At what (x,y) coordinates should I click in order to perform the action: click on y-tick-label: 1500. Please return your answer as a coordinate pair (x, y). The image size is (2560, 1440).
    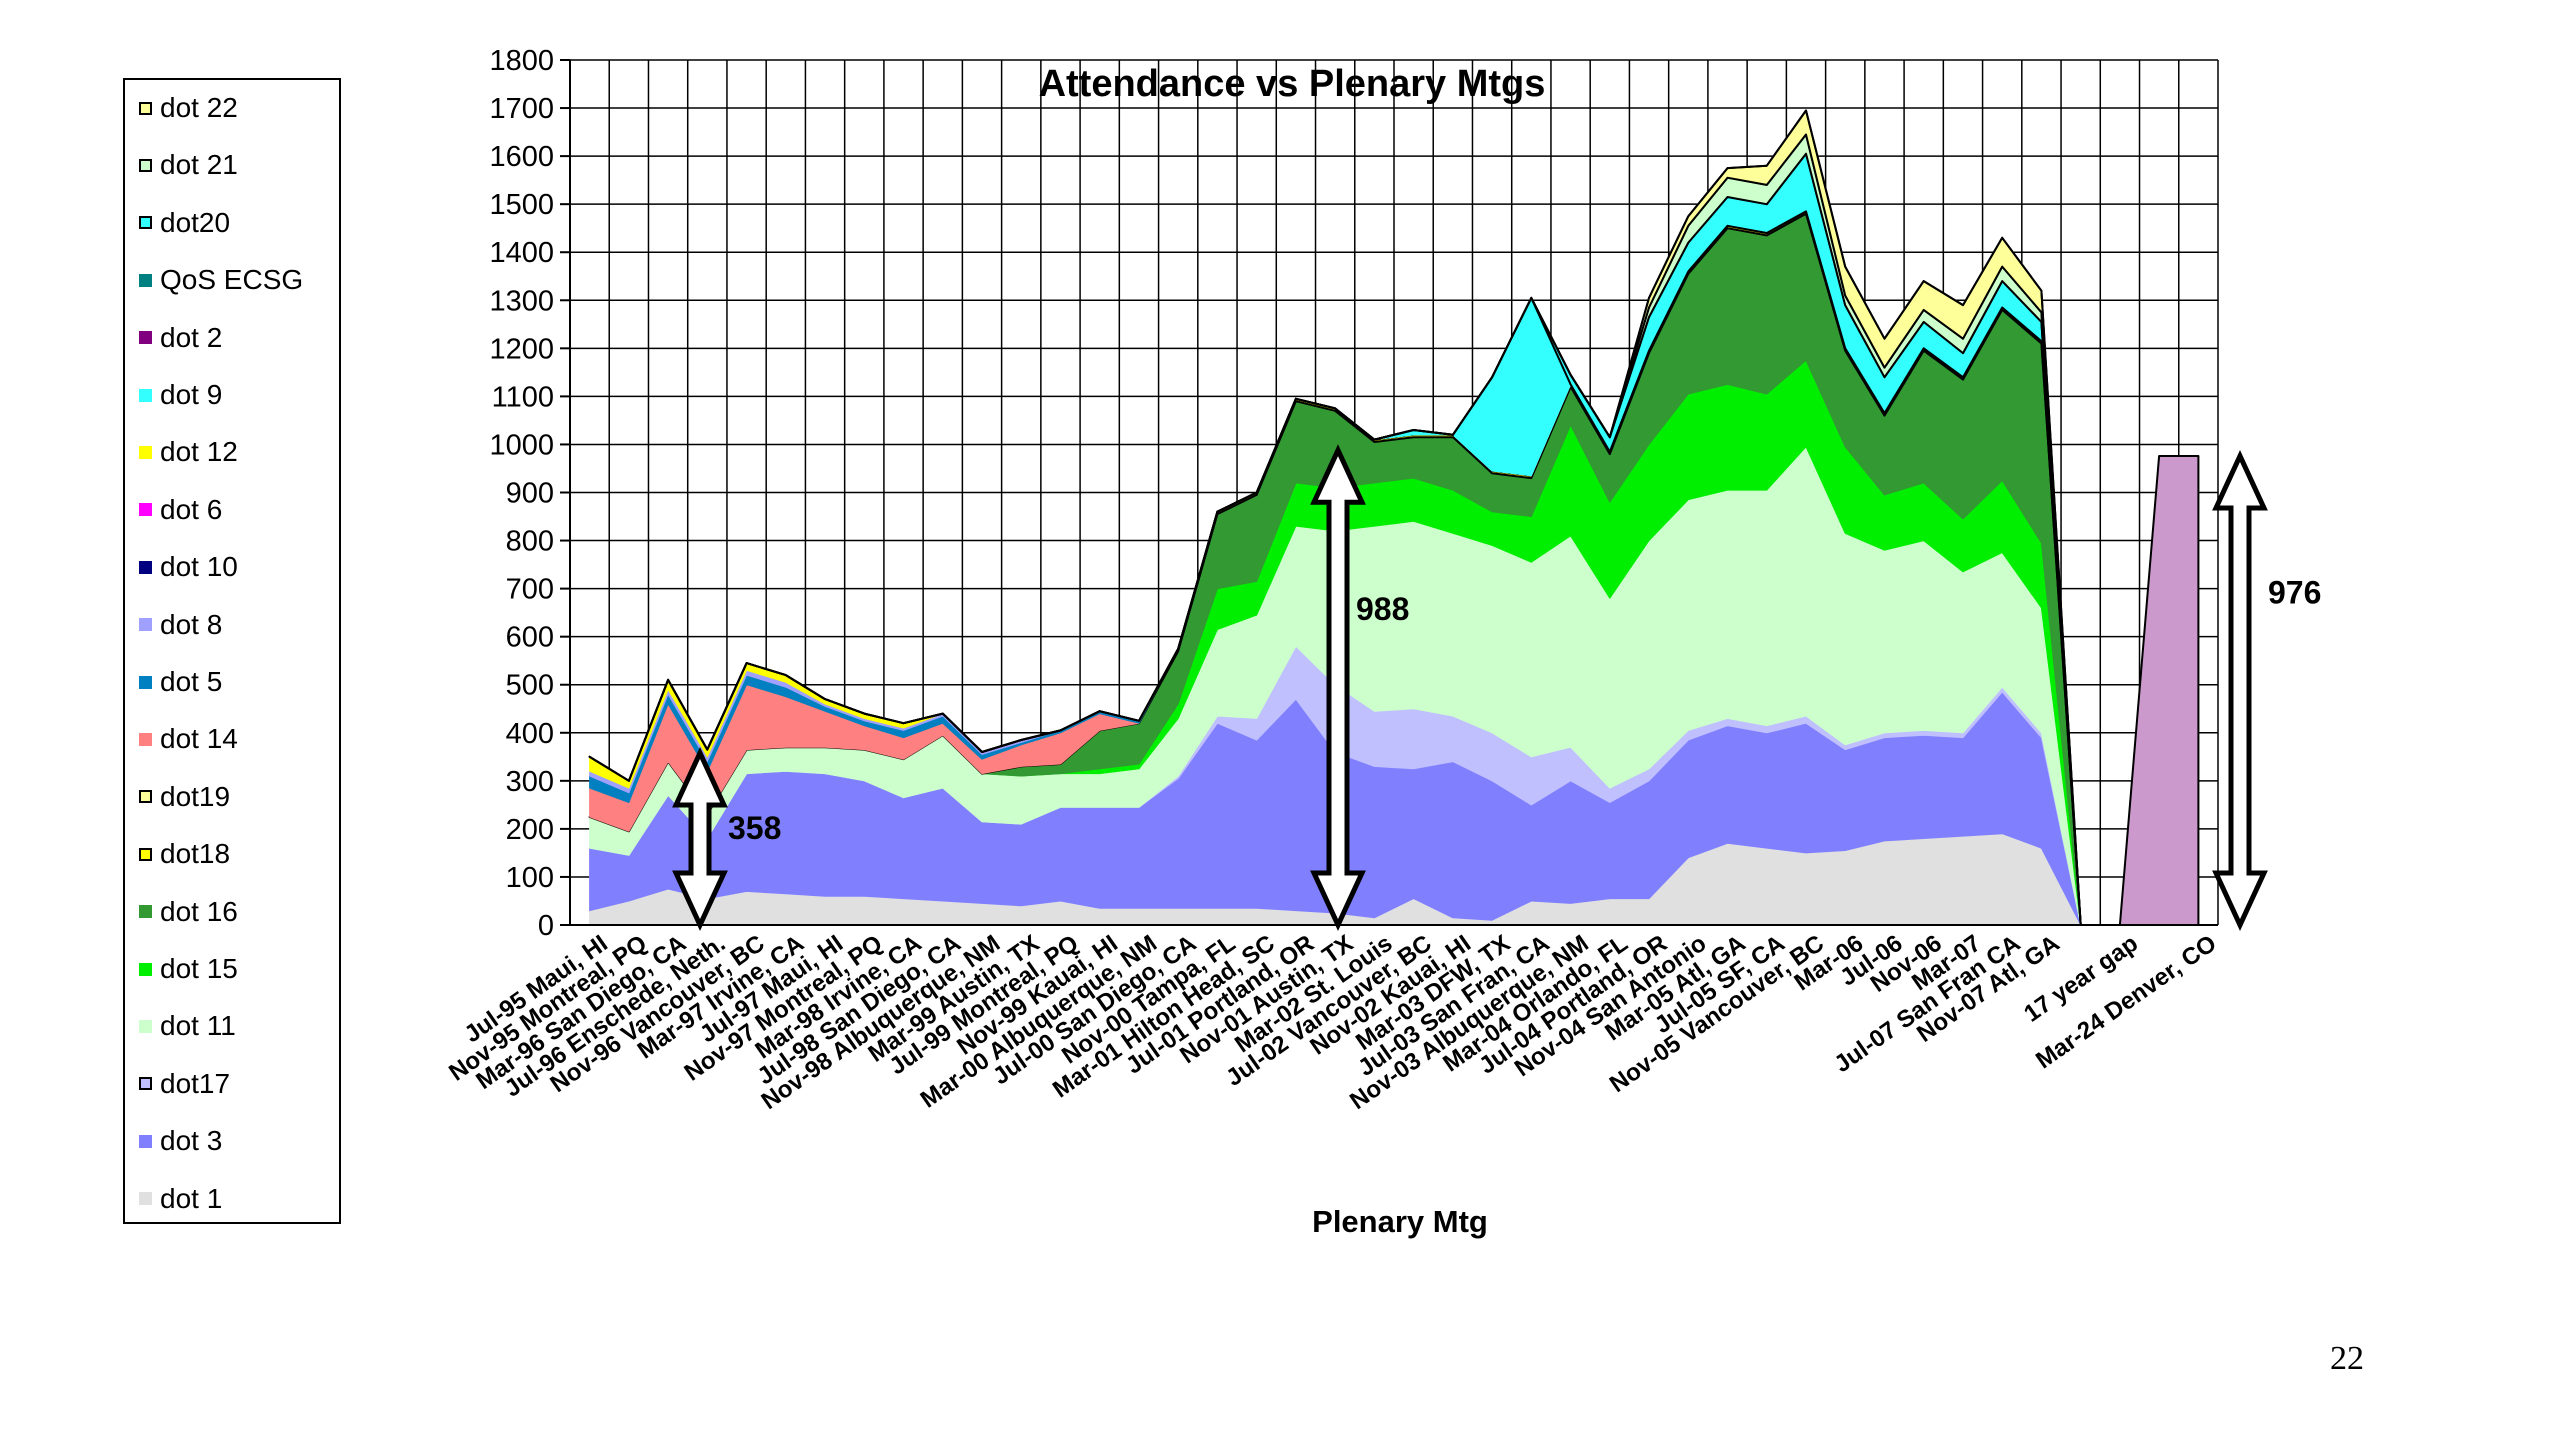
    Looking at the image, I should click on (521, 205).